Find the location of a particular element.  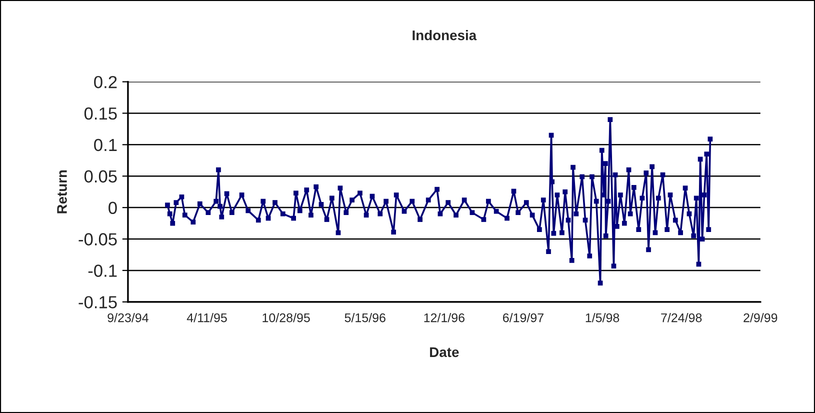

x-tick-label: 6/19/97 is located at coordinates (523, 317).